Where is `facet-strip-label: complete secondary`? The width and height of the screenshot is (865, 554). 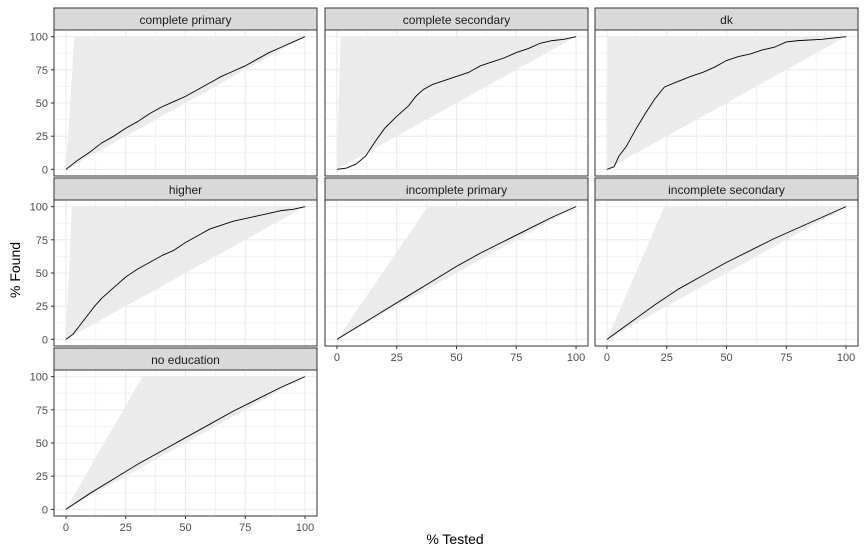
facet-strip-label: complete secondary is located at coordinates (456, 20).